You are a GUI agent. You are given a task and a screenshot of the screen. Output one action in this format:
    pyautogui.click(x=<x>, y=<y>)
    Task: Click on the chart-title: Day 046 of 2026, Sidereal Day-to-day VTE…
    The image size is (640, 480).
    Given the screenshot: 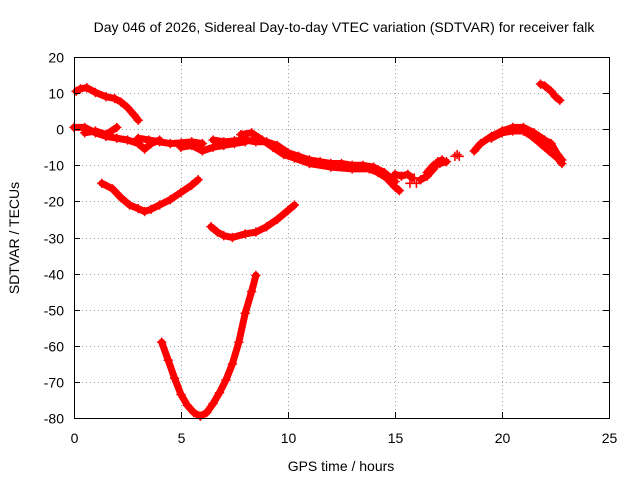 What is the action you would take?
    pyautogui.click(x=345, y=27)
    